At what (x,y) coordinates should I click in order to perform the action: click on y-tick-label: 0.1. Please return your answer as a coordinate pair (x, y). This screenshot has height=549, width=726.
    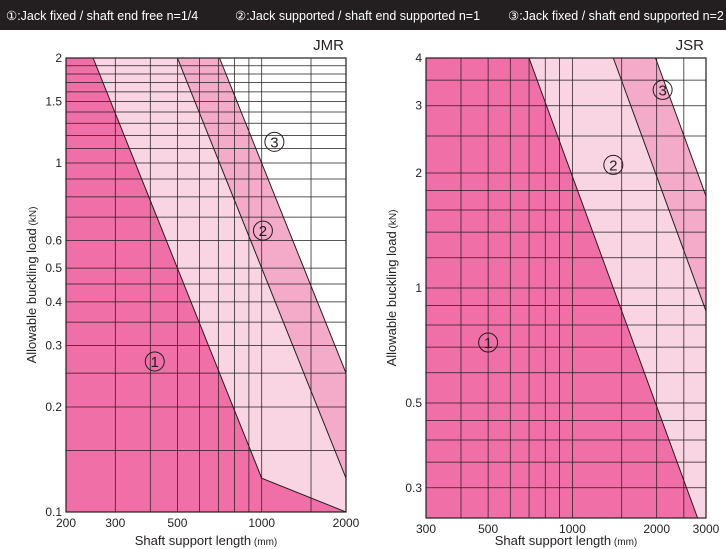
    Looking at the image, I should click on (53, 512).